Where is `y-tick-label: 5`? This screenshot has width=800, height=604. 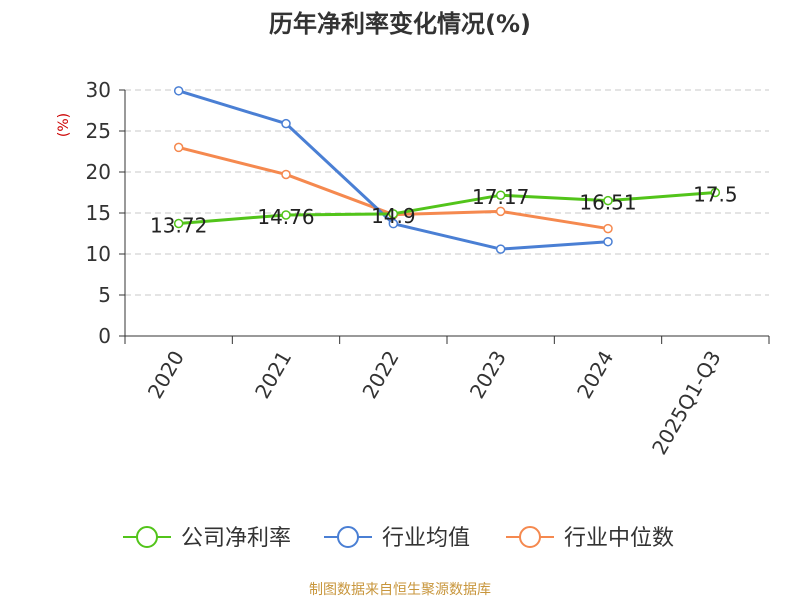 y-tick-label: 5 is located at coordinates (104, 295).